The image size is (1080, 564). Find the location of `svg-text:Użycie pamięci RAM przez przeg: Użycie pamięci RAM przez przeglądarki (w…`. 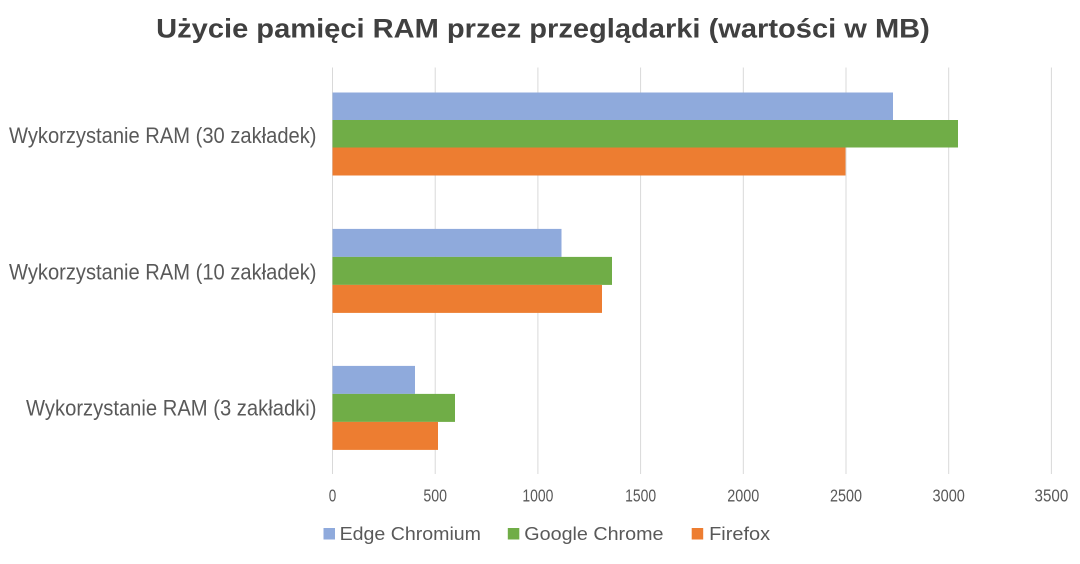

svg-text:Użycie pamięci RAM przez przeg: Użycie pamięci RAM przez przeglądarki (w… is located at coordinates (543, 29).